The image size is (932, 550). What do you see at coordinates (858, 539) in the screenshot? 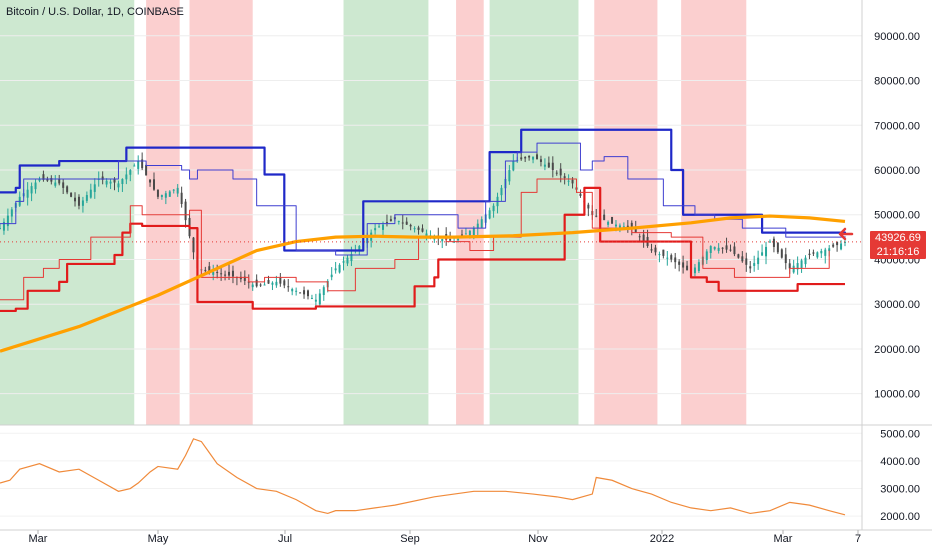
I see `x-tick-label: 7` at bounding box center [858, 539].